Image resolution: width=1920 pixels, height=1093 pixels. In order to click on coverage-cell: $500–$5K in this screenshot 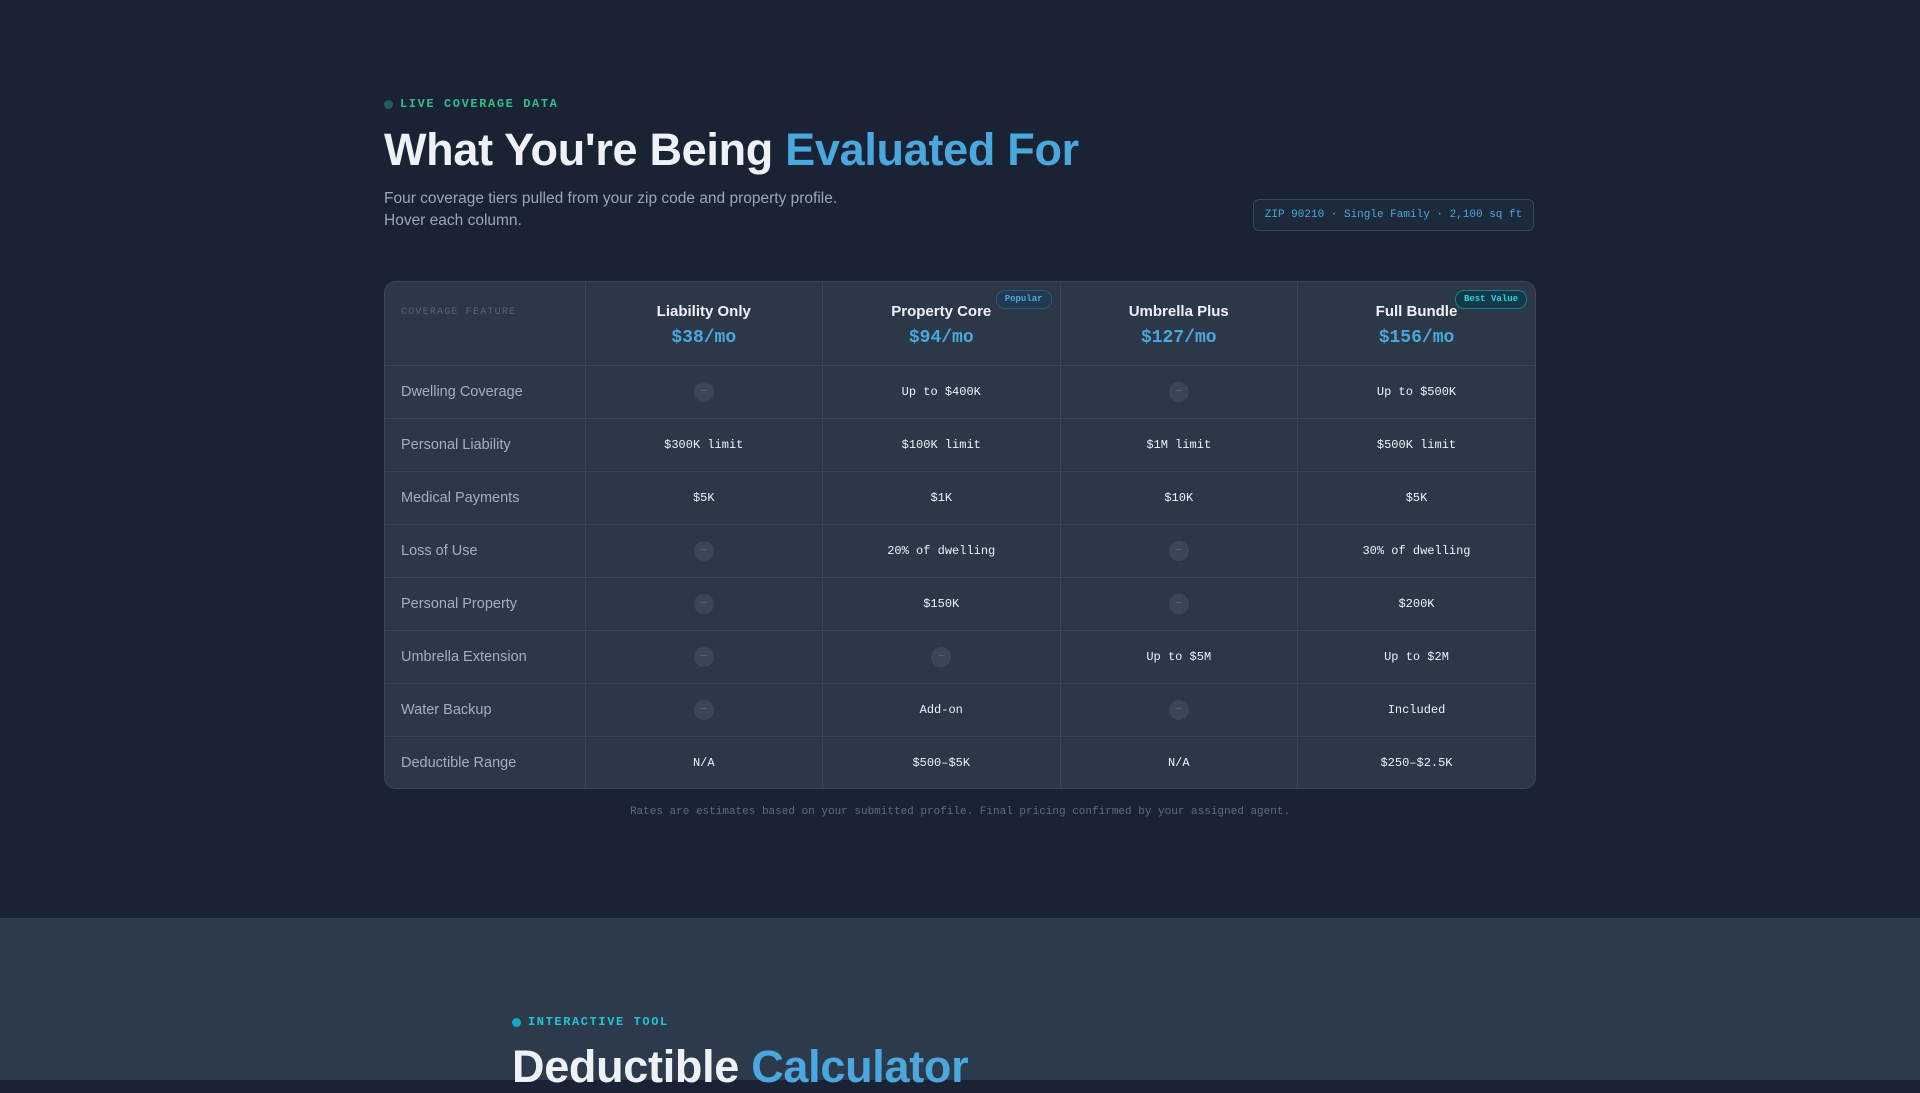, I will do `click(941, 762)`.